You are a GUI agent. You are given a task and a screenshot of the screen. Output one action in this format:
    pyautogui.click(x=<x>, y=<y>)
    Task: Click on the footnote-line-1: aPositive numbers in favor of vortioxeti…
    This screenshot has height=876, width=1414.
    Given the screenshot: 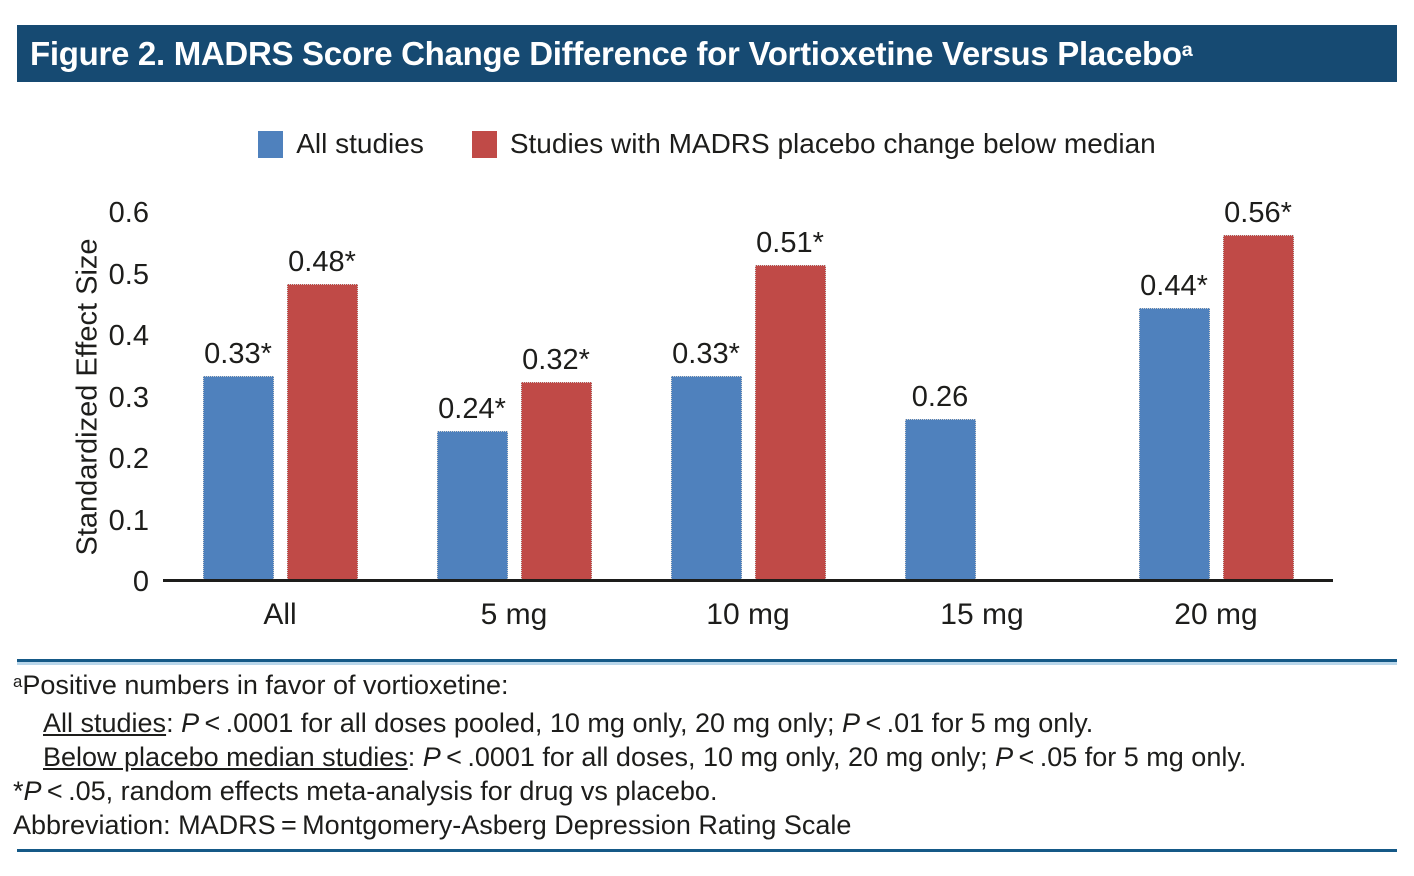 What is the action you would take?
    pyautogui.click(x=707, y=687)
    